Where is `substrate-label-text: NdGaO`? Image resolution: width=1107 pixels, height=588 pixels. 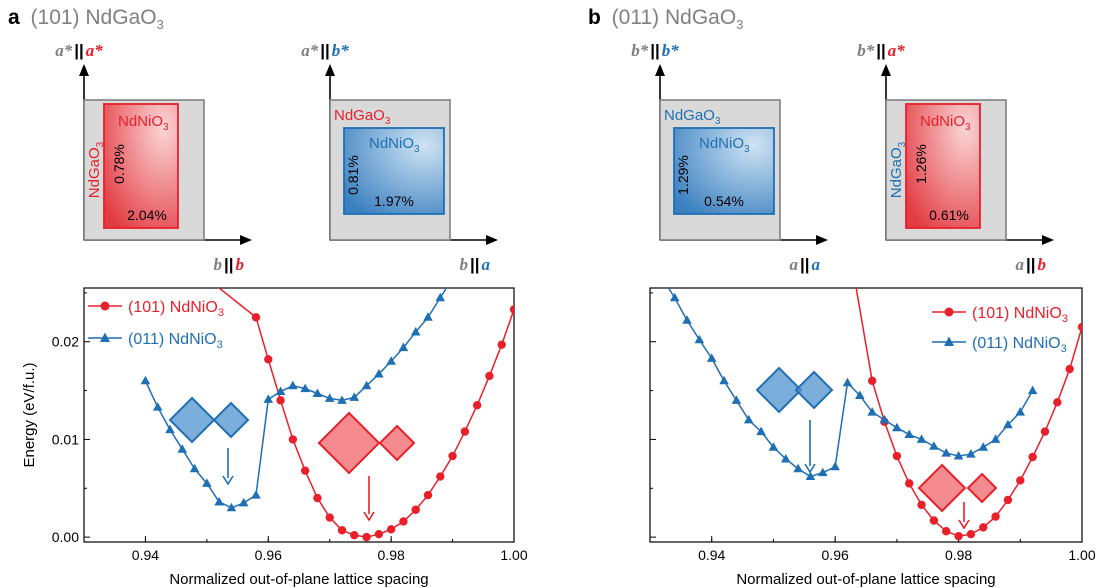
substrate-label-text: NdGaO is located at coordinates (689, 115).